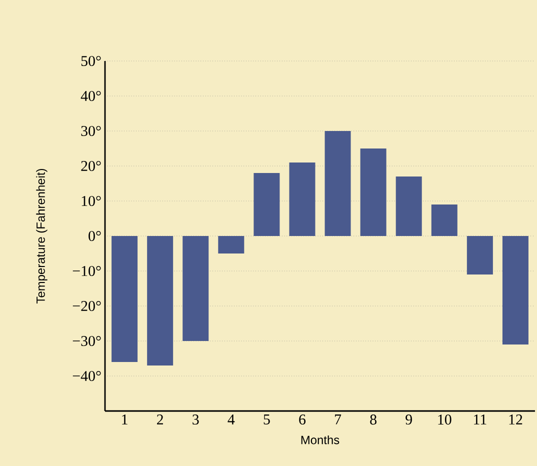 The image size is (537, 466). What do you see at coordinates (160, 419) in the screenshot?
I see `x-tick-label: 2` at bounding box center [160, 419].